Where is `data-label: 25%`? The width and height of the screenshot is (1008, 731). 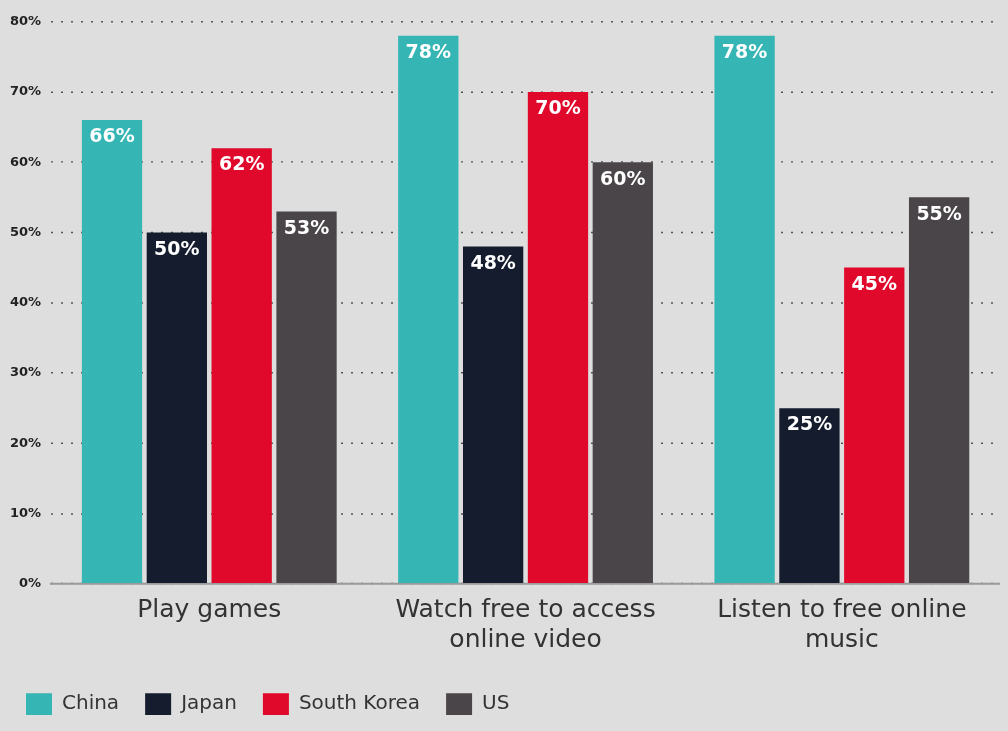
data-label: 25% is located at coordinates (809, 423).